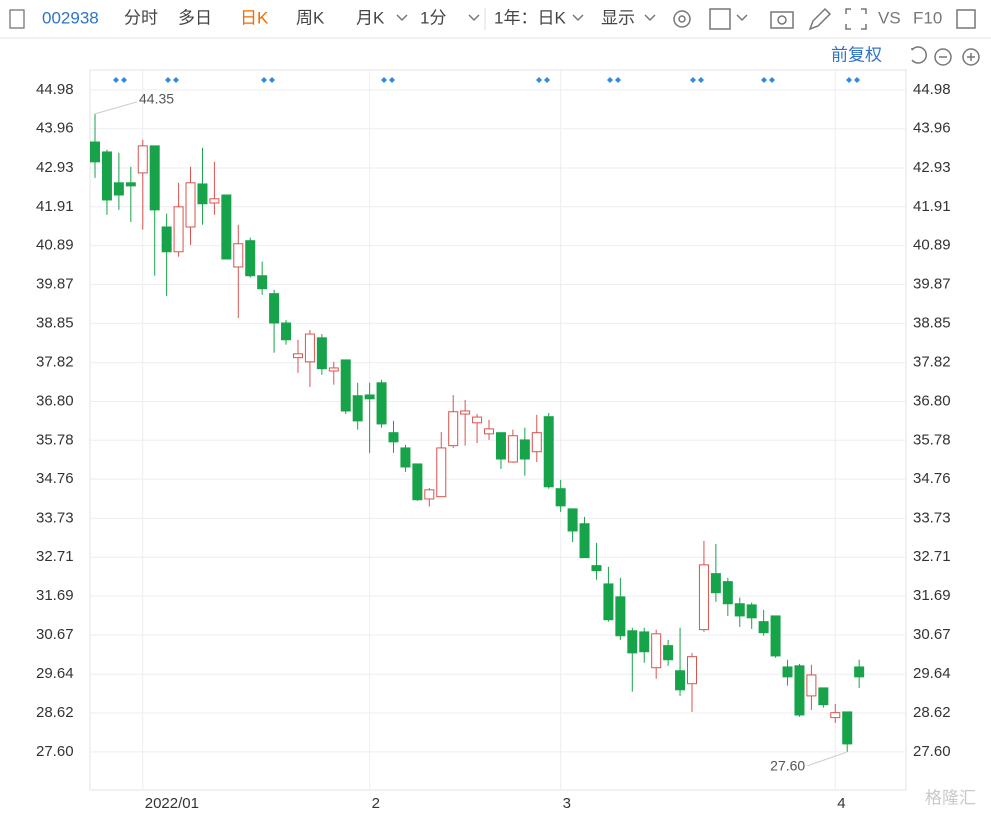  Describe the element at coordinates (827, 759) in the screenshot. I see `min-leader` at that location.